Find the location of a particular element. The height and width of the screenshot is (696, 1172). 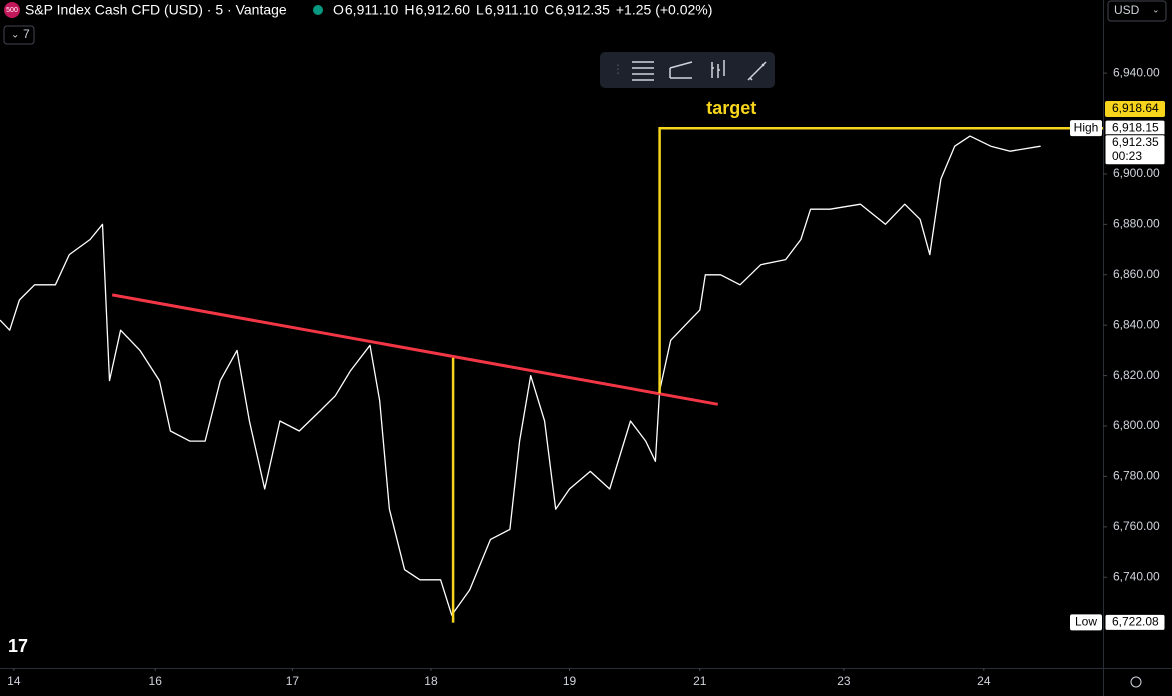

settings is located at coordinates (1136, 682).